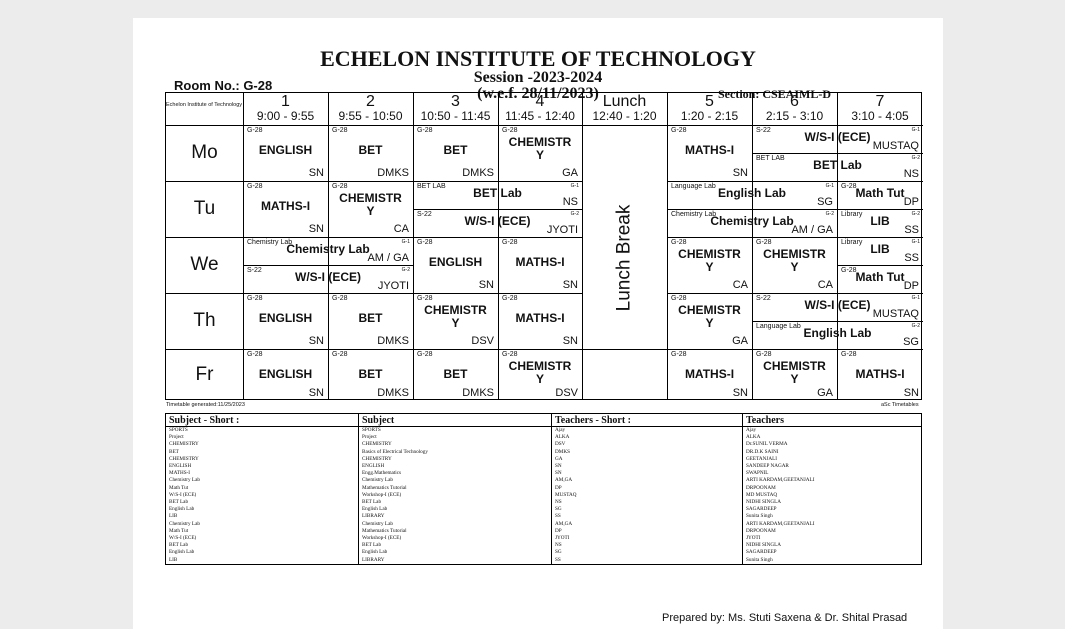 Image resolution: width=1065 pixels, height=629 pixels. What do you see at coordinates (540, 142) in the screenshot?
I see `cell-subject-text: CHEMISTR` at bounding box center [540, 142].